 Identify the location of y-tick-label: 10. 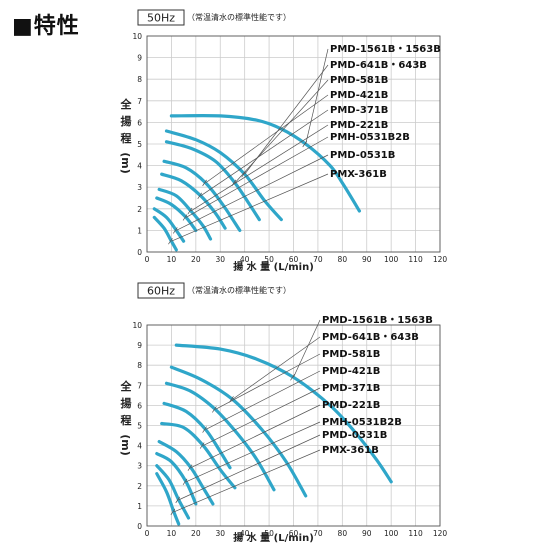
(137, 36).